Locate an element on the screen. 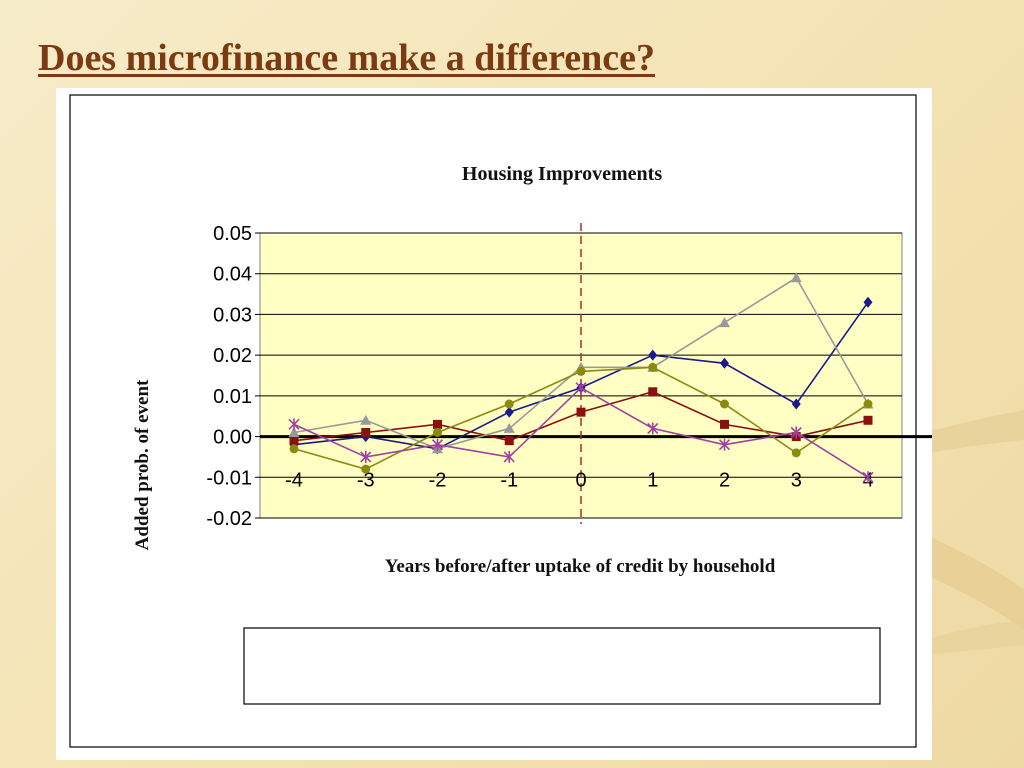 The height and width of the screenshot is (768, 1024). y-tick-label: 0.01 is located at coordinates (232, 397).